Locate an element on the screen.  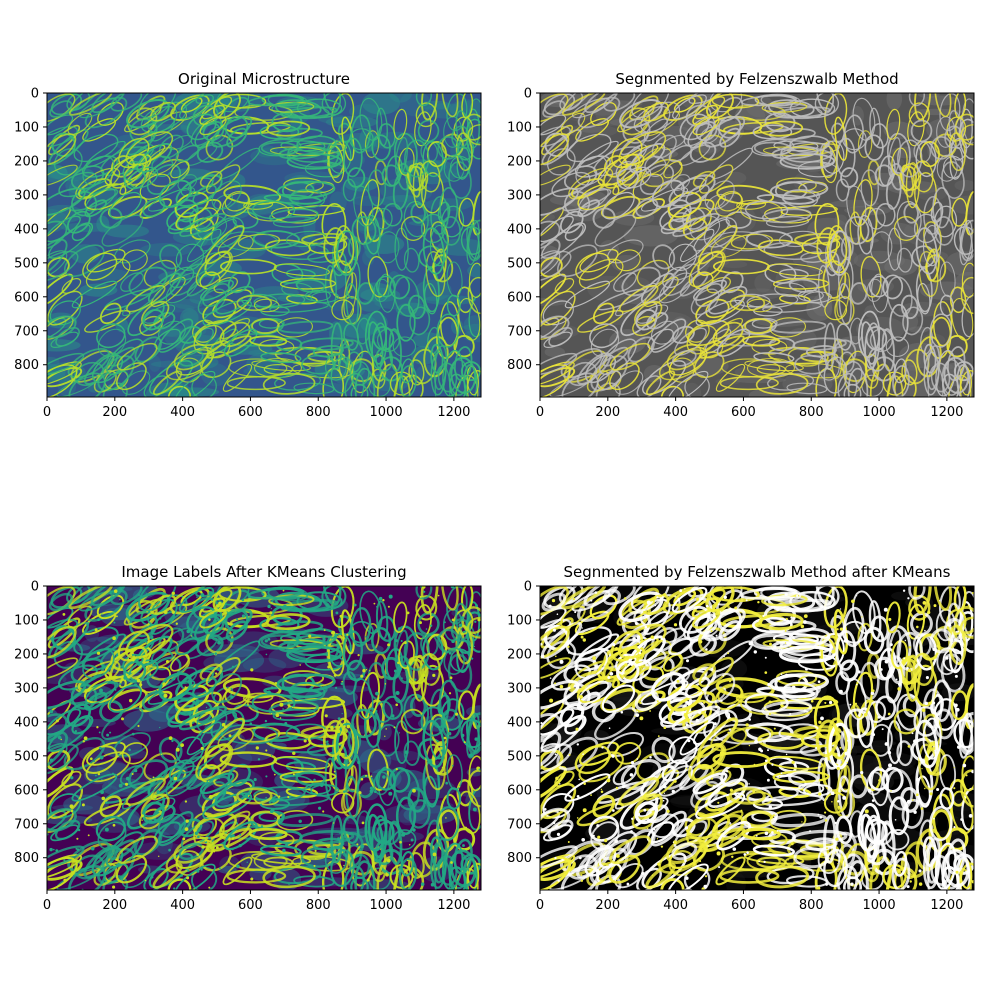
x-tick-label: 200 is located at coordinates (114, 412).